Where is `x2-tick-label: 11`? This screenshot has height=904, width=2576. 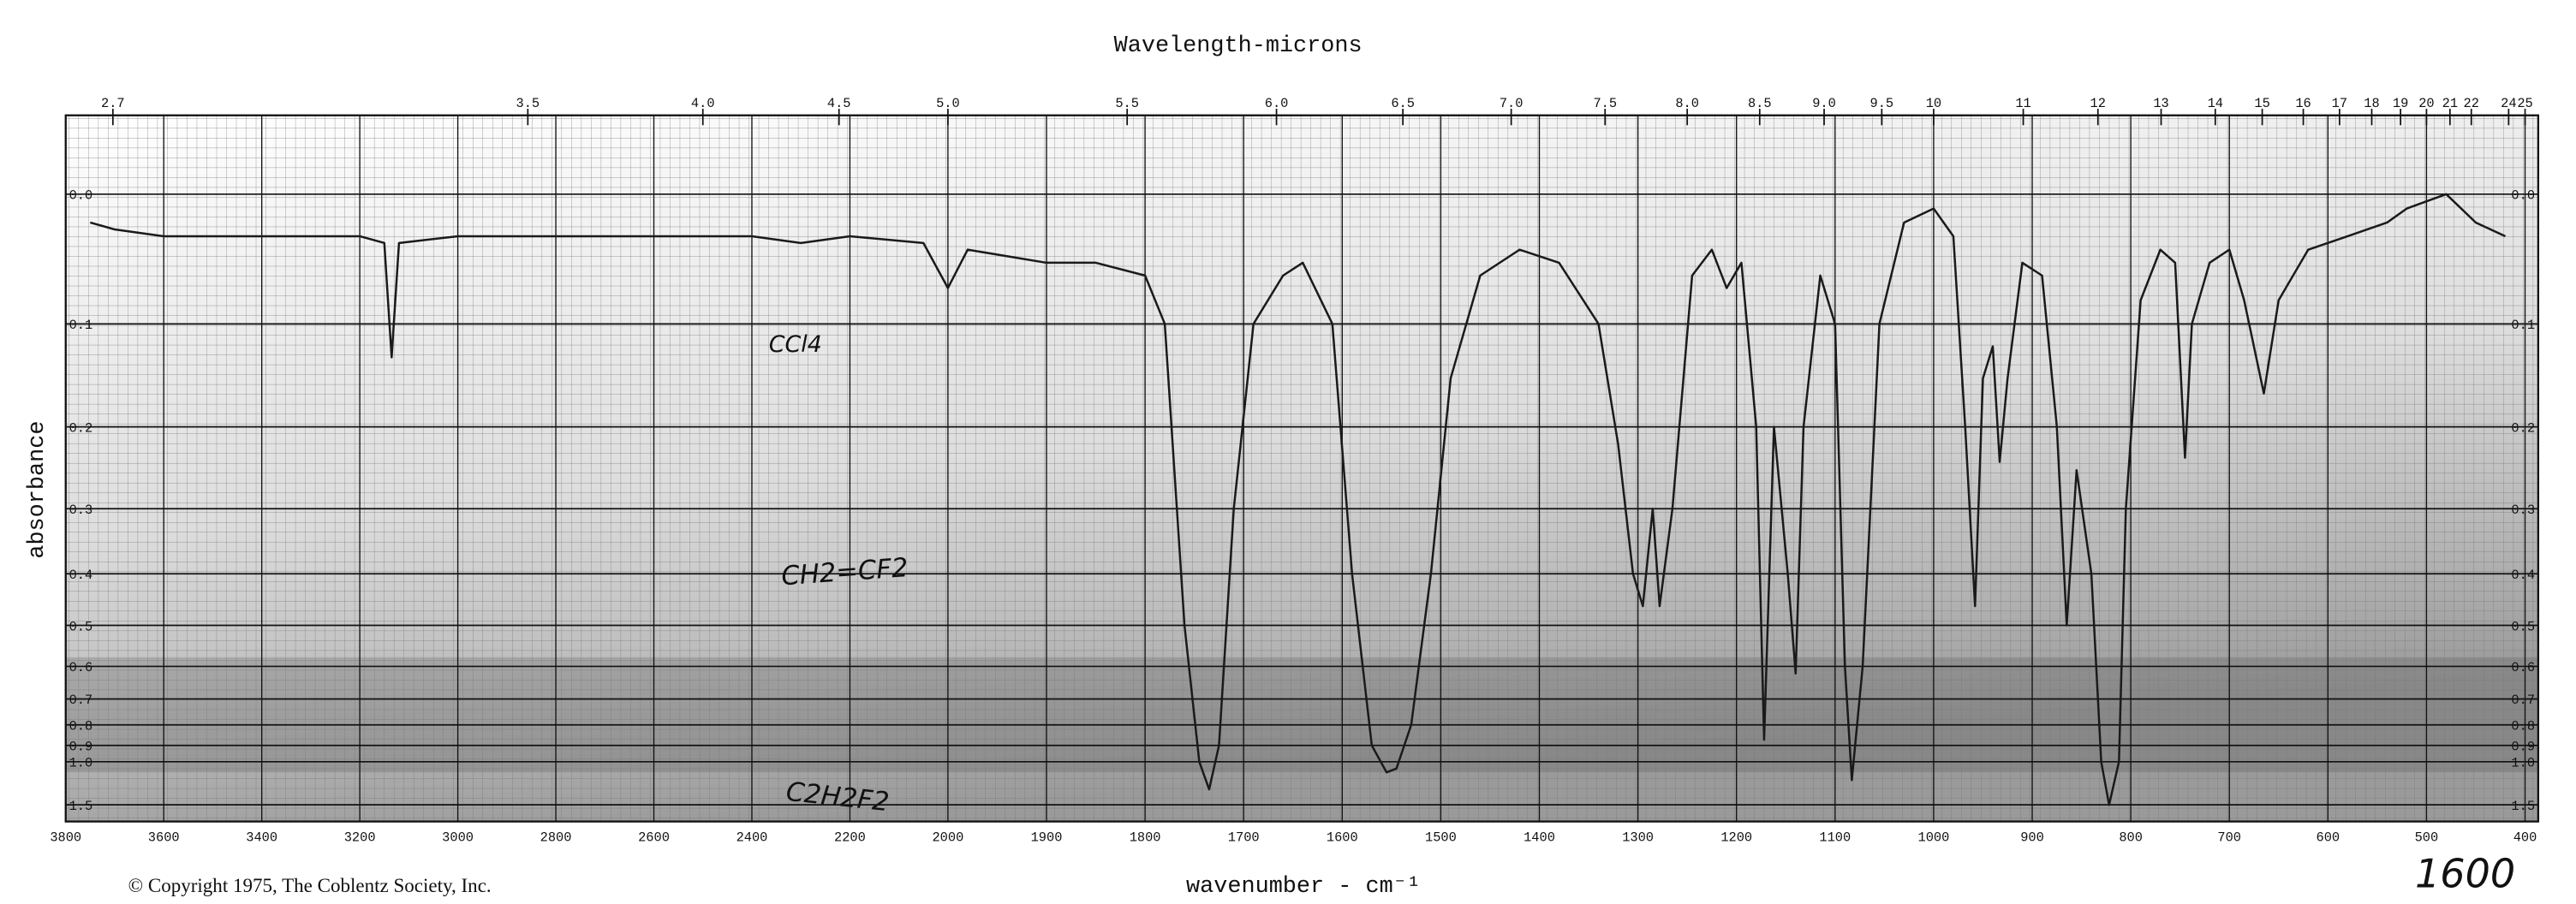 x2-tick-label: 11 is located at coordinates (2022, 104).